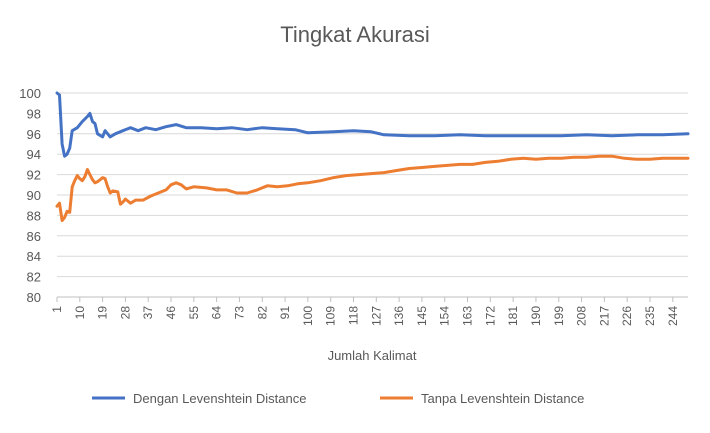 This screenshot has width=710, height=433. Describe the element at coordinates (34, 256) in the screenshot. I see `y-tick-label: 84` at that location.